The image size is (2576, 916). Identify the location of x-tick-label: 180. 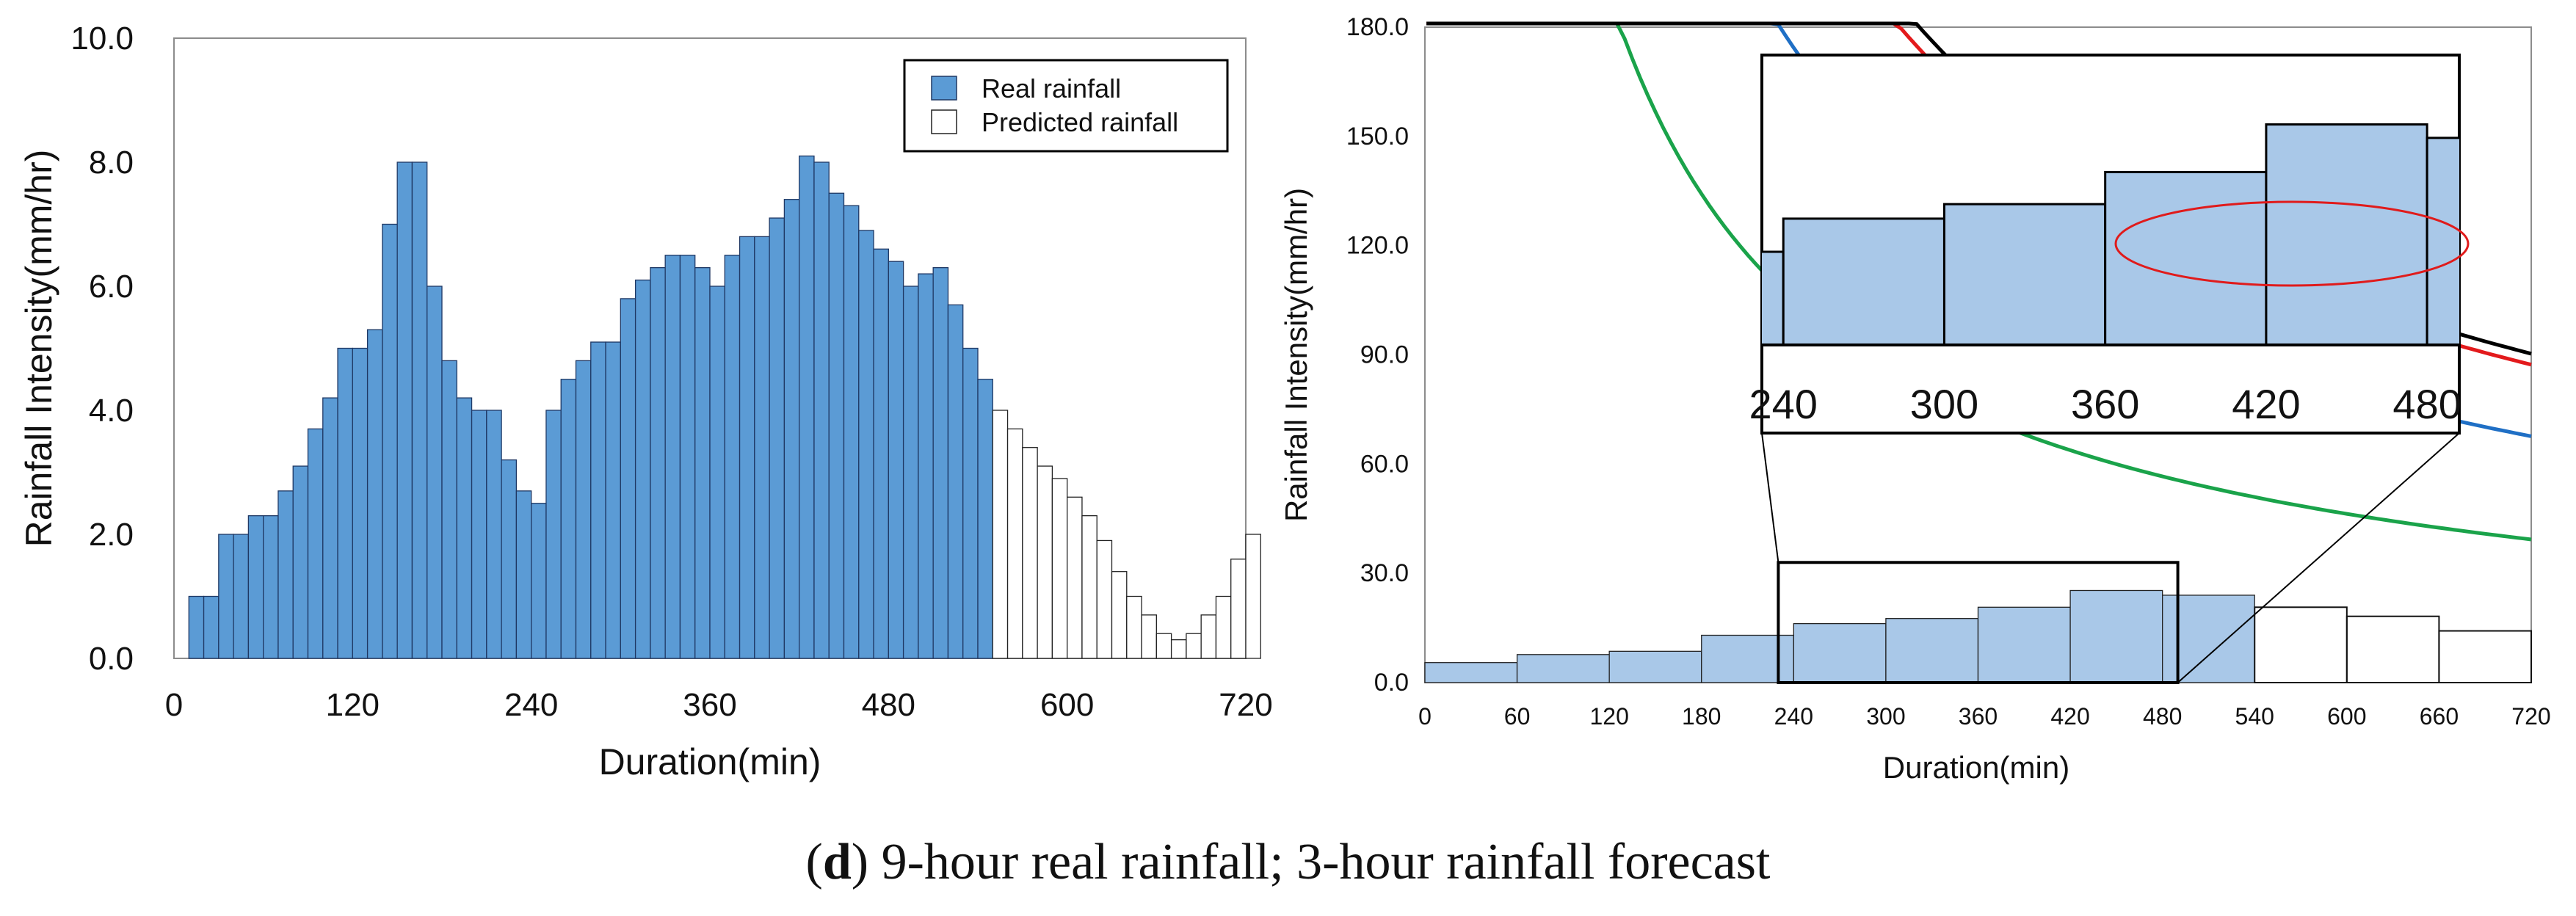
(1701, 716).